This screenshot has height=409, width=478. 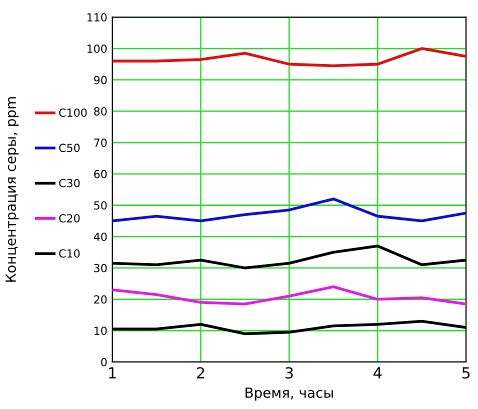 I want to click on y-tick-label: 10, so click(x=100, y=330).